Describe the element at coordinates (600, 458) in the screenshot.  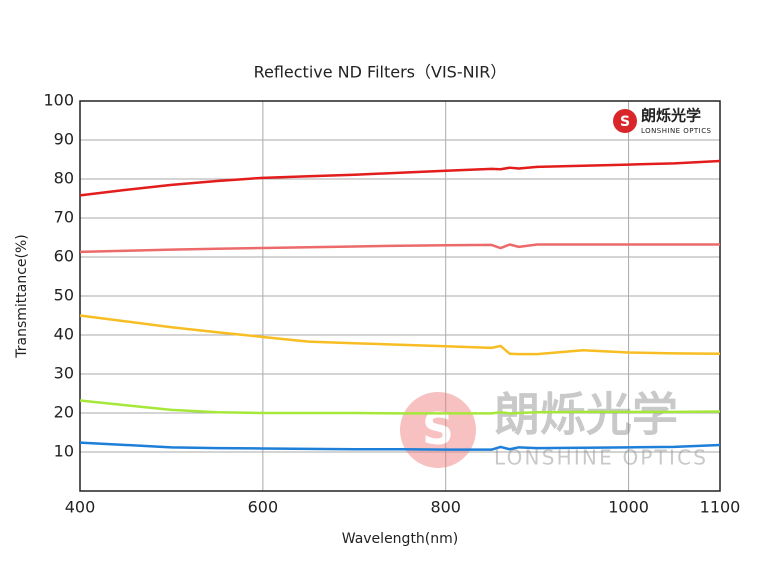
I see `watermark-name-en: LONSHINE OPTICS` at that location.